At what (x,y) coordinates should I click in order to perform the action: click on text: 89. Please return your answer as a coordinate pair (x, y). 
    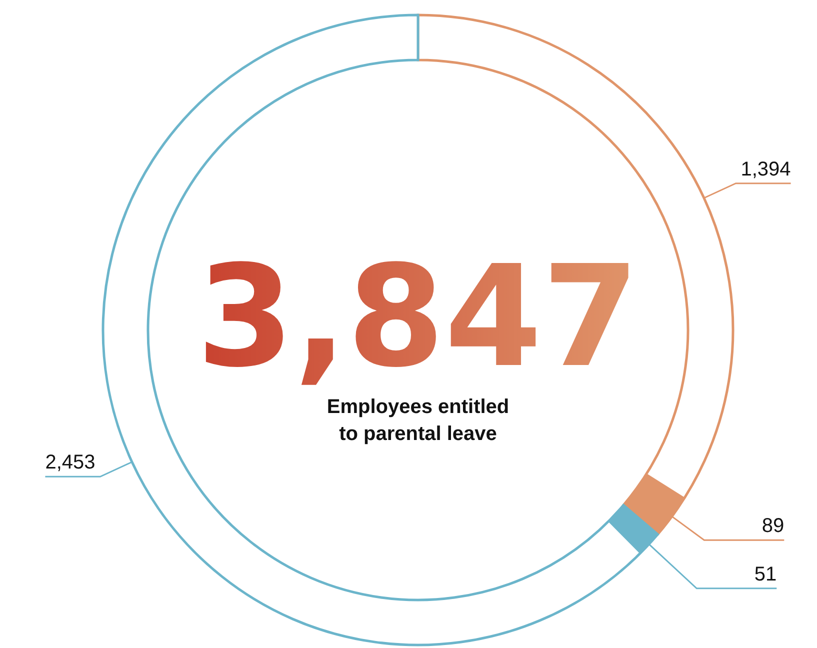
    Looking at the image, I should click on (773, 526).